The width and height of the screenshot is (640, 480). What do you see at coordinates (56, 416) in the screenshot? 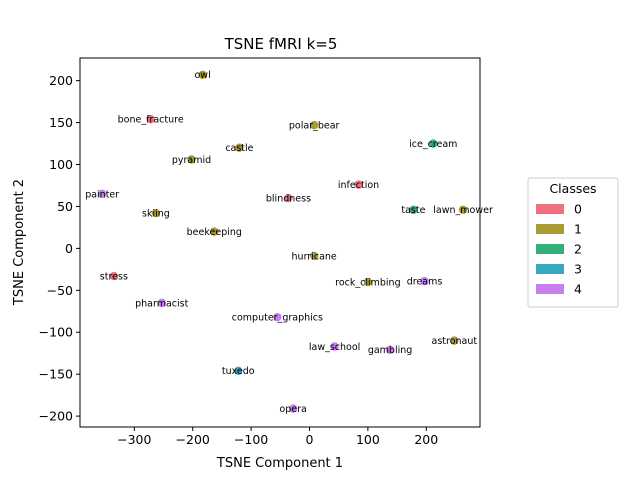
I see `y-tick-label: −200` at bounding box center [56, 416].